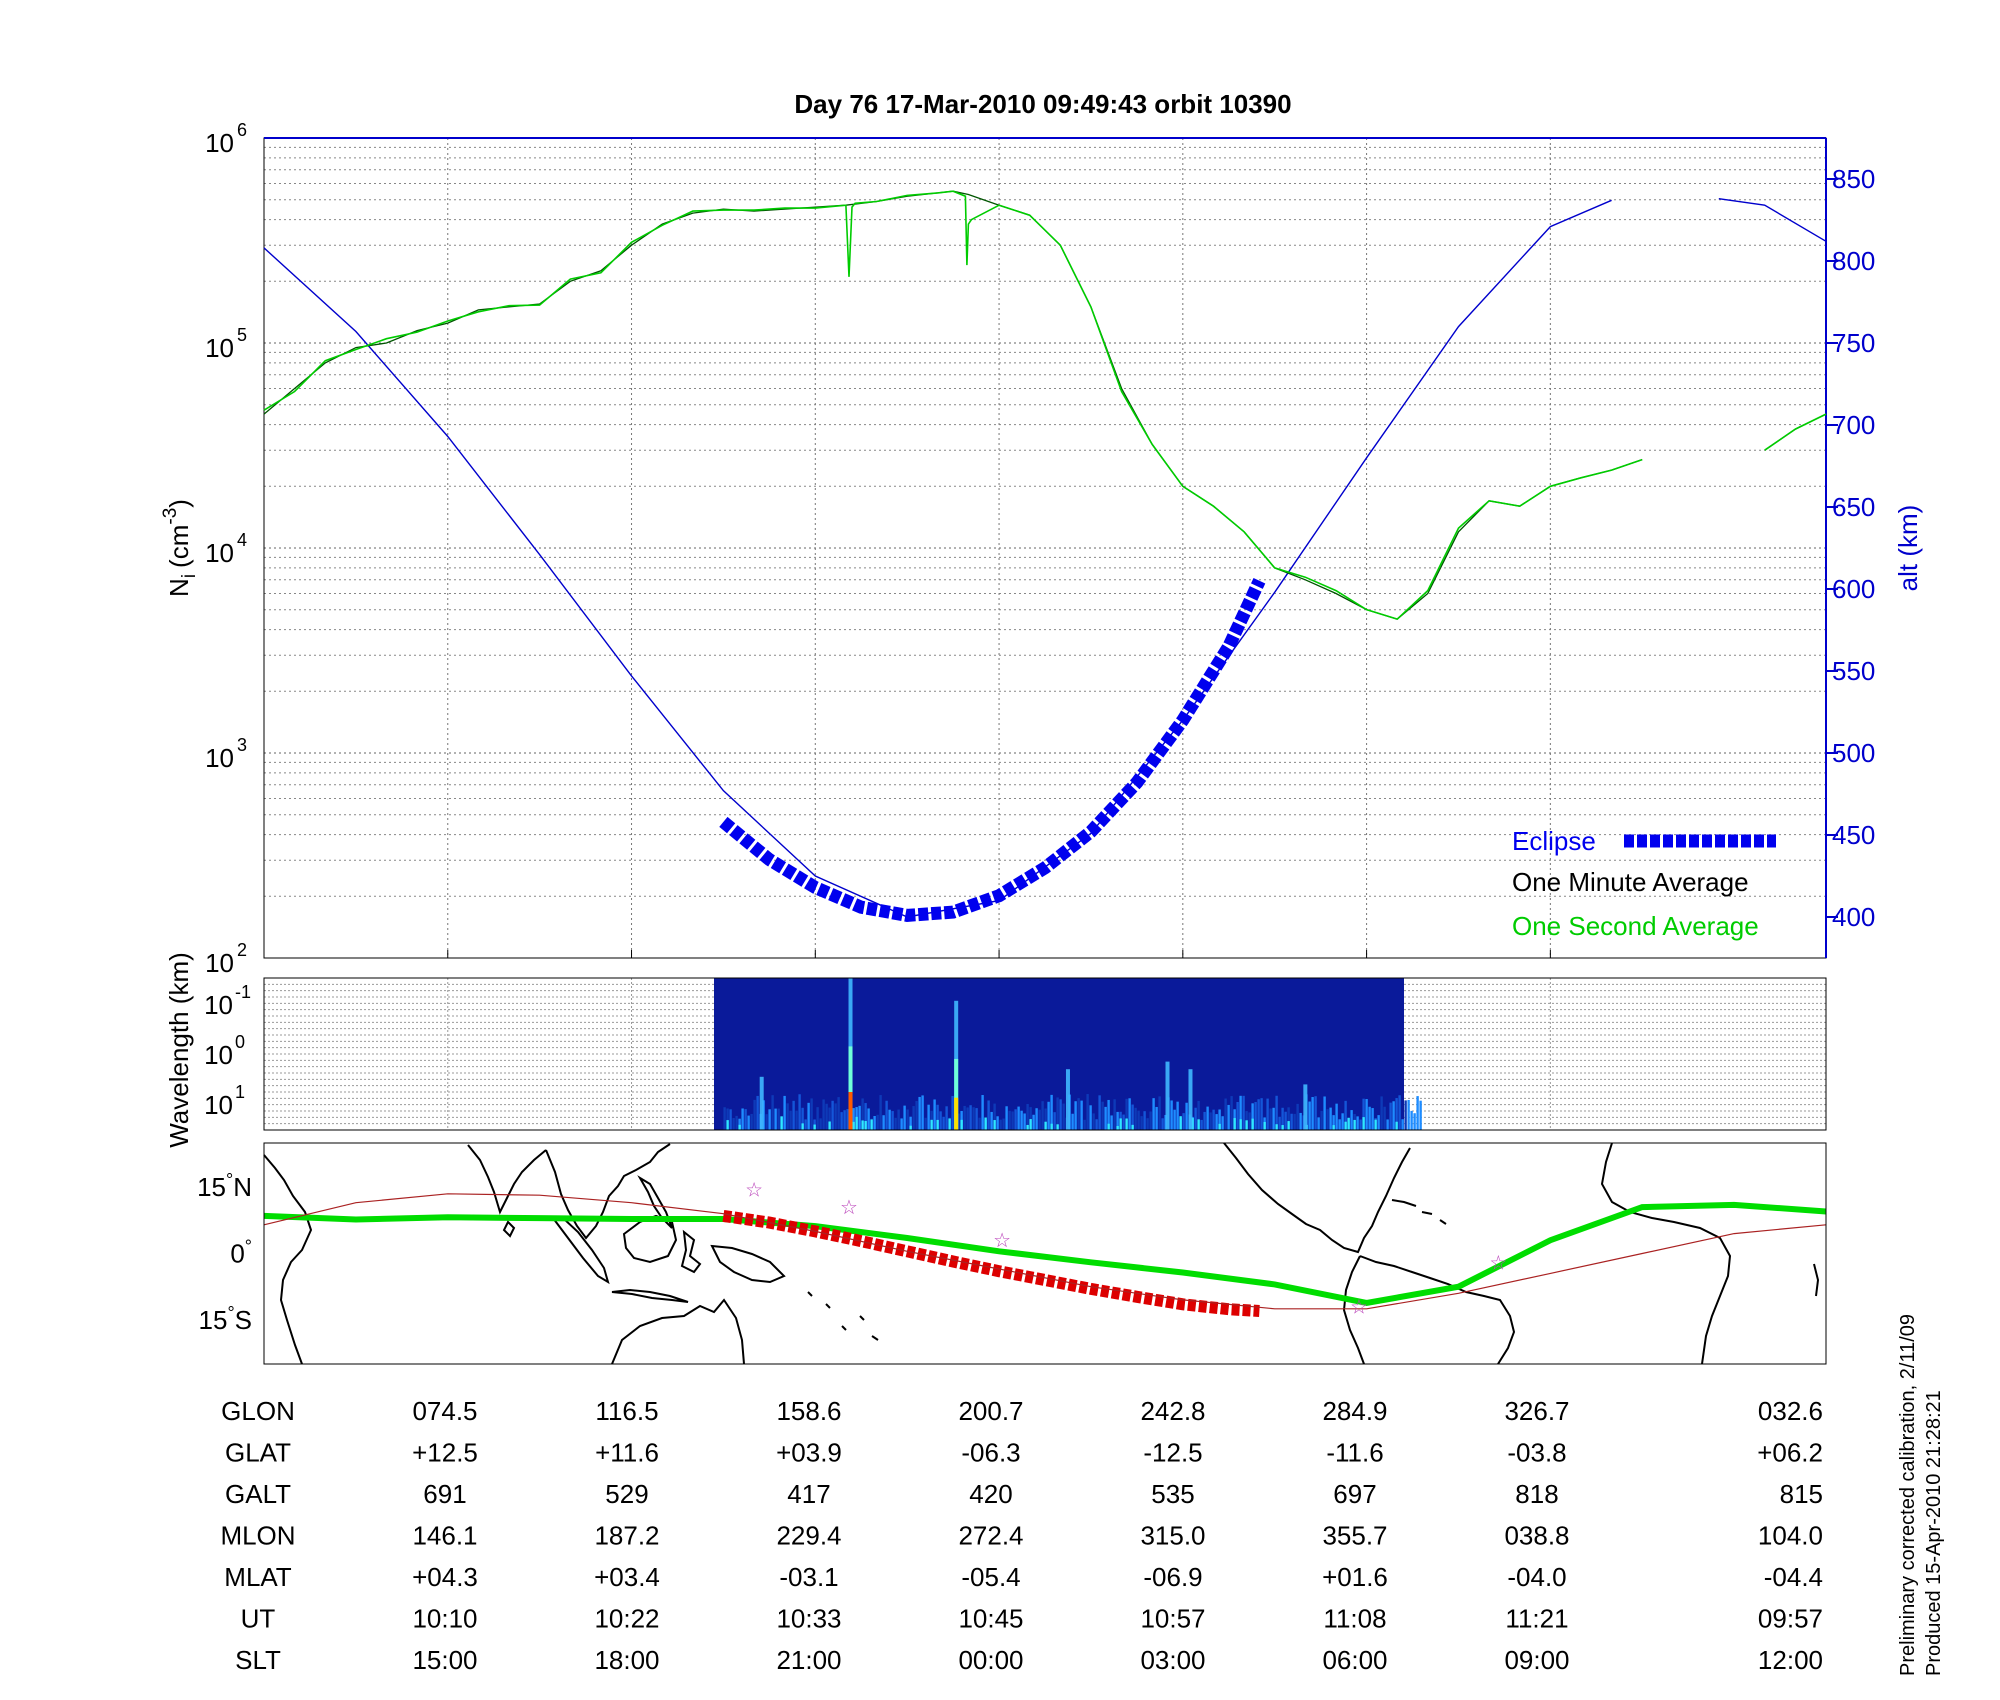 The height and width of the screenshot is (1700, 2000). Describe the element at coordinates (257, 1536) in the screenshot. I see `table-row-label: MLON` at that location.